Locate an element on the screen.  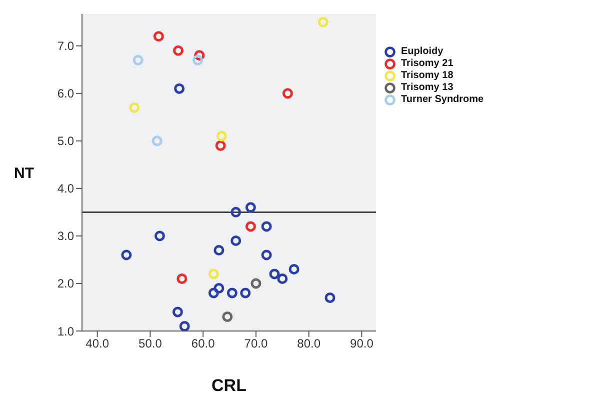
y-tick-label: 3.0 is located at coordinates (65, 236).